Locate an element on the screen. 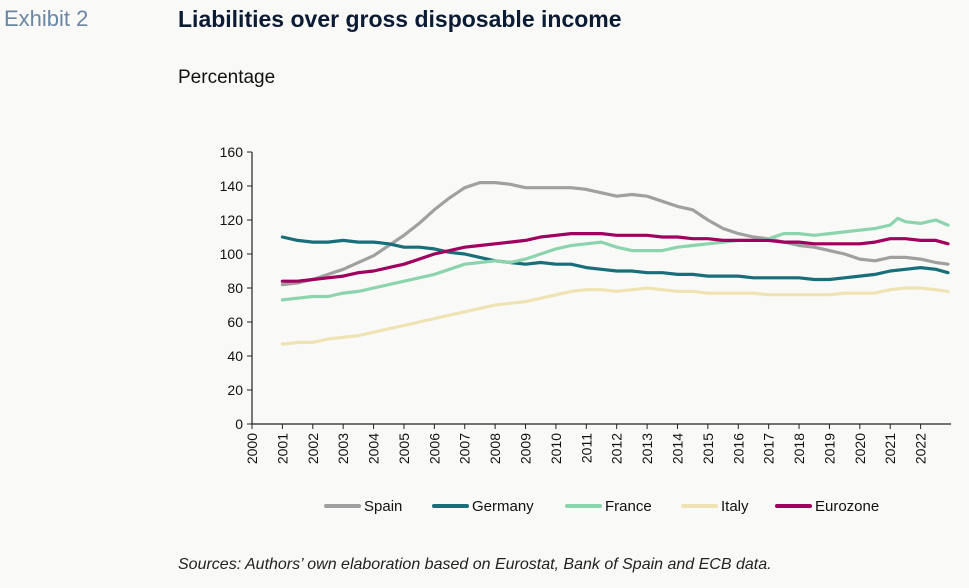 Image resolution: width=969 pixels, height=588 pixels. legend-label-eurozone: Eurozone is located at coordinates (847, 506).